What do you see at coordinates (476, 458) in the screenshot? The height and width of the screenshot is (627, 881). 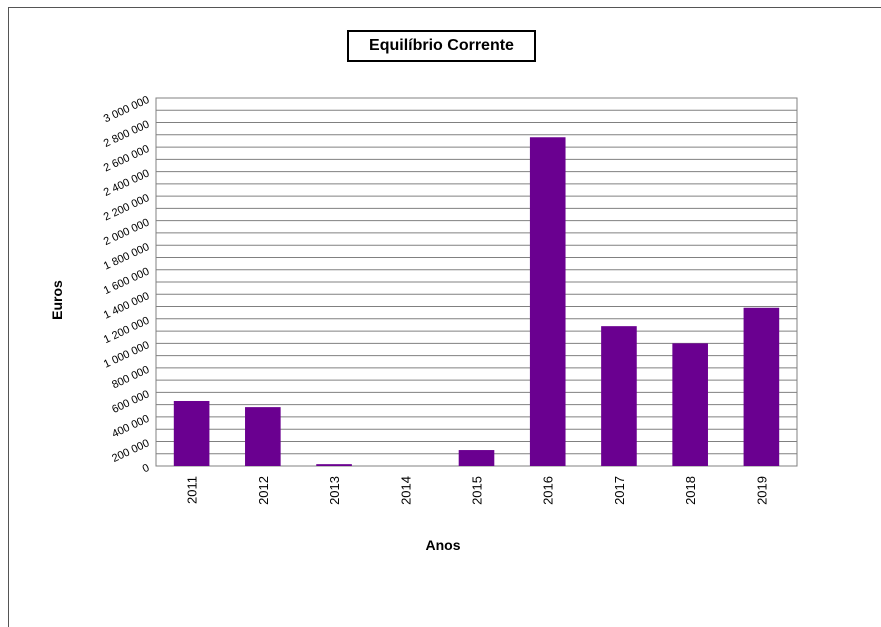 I see `bar-2015` at bounding box center [476, 458].